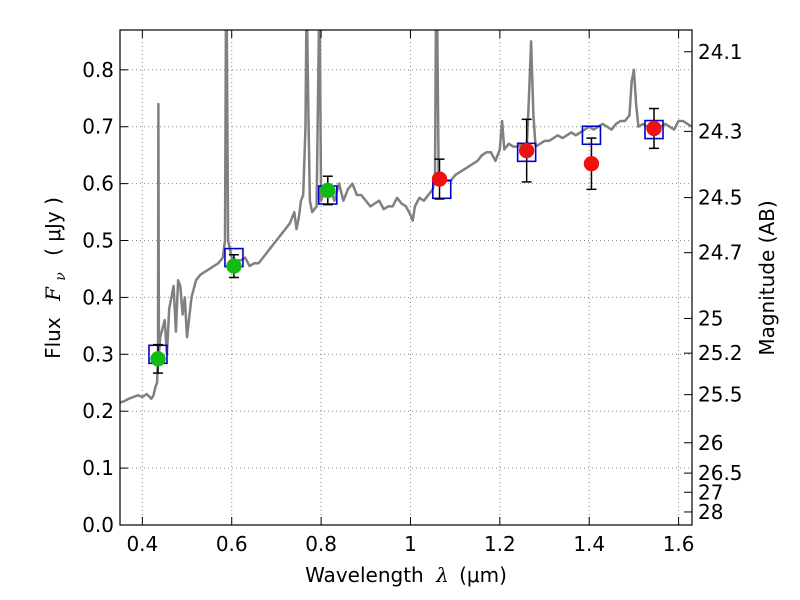  Describe the element at coordinates (98, 241) in the screenshot. I see `y-tick-label: 0.5` at that location.